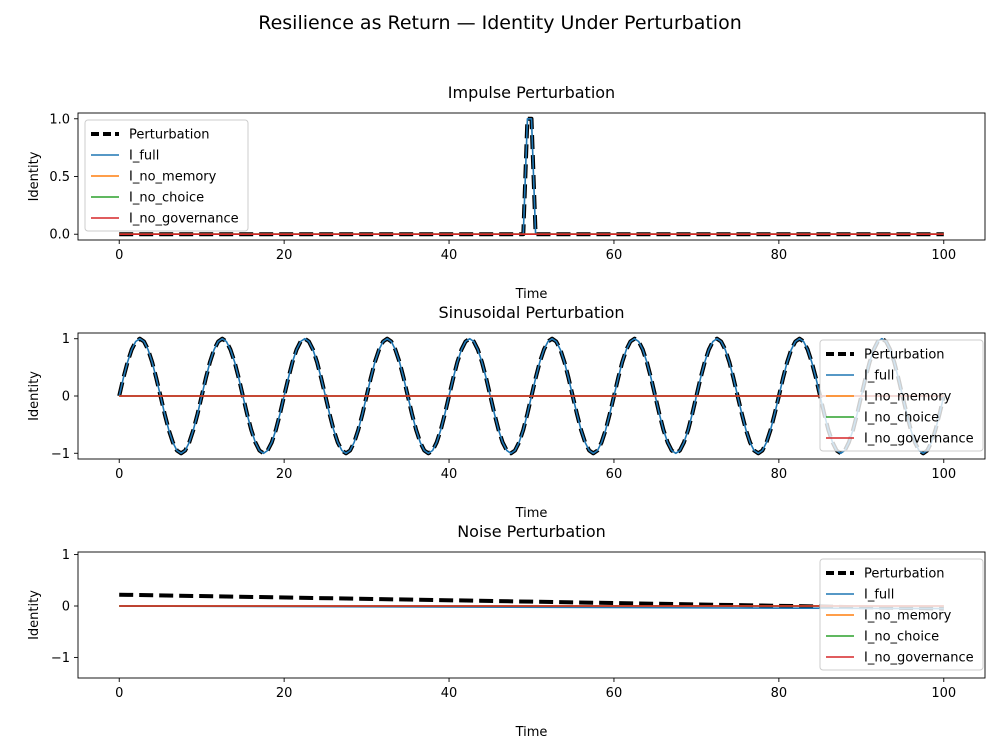  Describe the element at coordinates (531, 312) in the screenshot. I see `chart-title: Sinusoidal Perturbation` at that location.